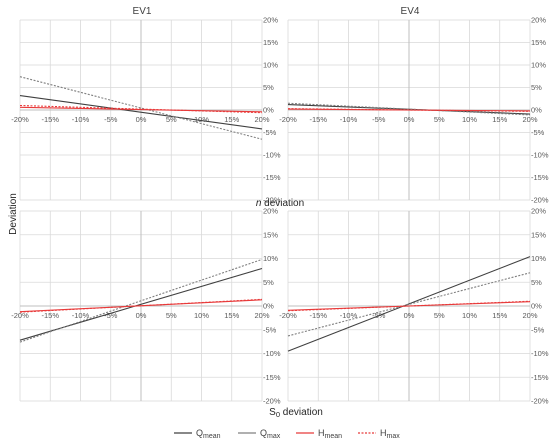 This screenshot has height=448, width=550. Describe the element at coordinates (301, 412) in the screenshot. I see `x-axis-label-bottom-rest: deviation` at that location.